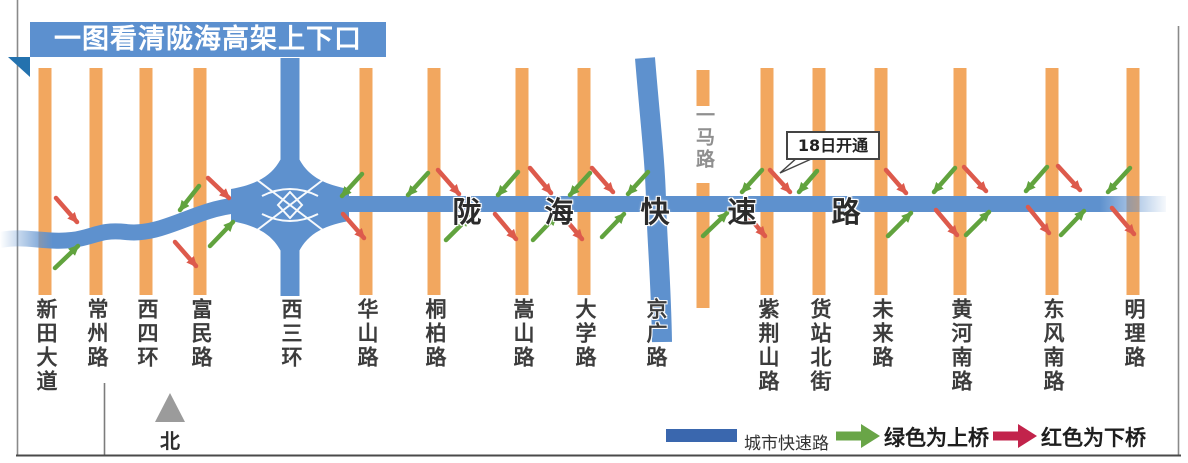 Image resolution: width=1188 pixels, height=463 pixels. What do you see at coordinates (882, 334) in the screenshot?
I see `road-label-13: 未来路` at bounding box center [882, 334].